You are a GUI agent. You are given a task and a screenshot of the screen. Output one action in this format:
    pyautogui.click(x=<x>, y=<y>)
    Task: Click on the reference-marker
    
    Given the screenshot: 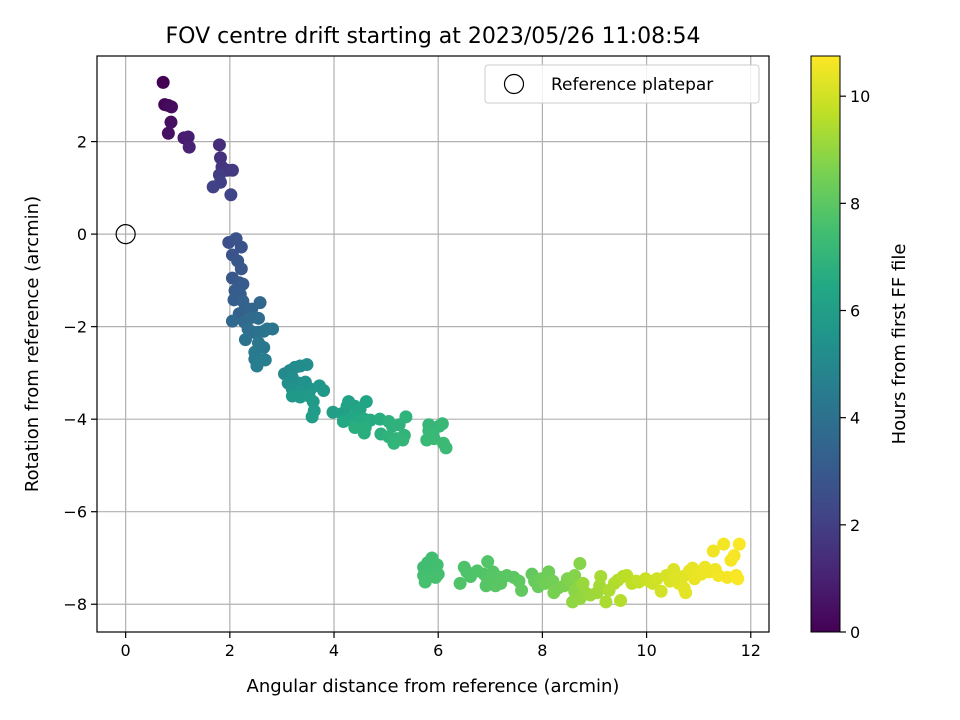 What is the action you would take?
    pyautogui.click(x=125, y=234)
    